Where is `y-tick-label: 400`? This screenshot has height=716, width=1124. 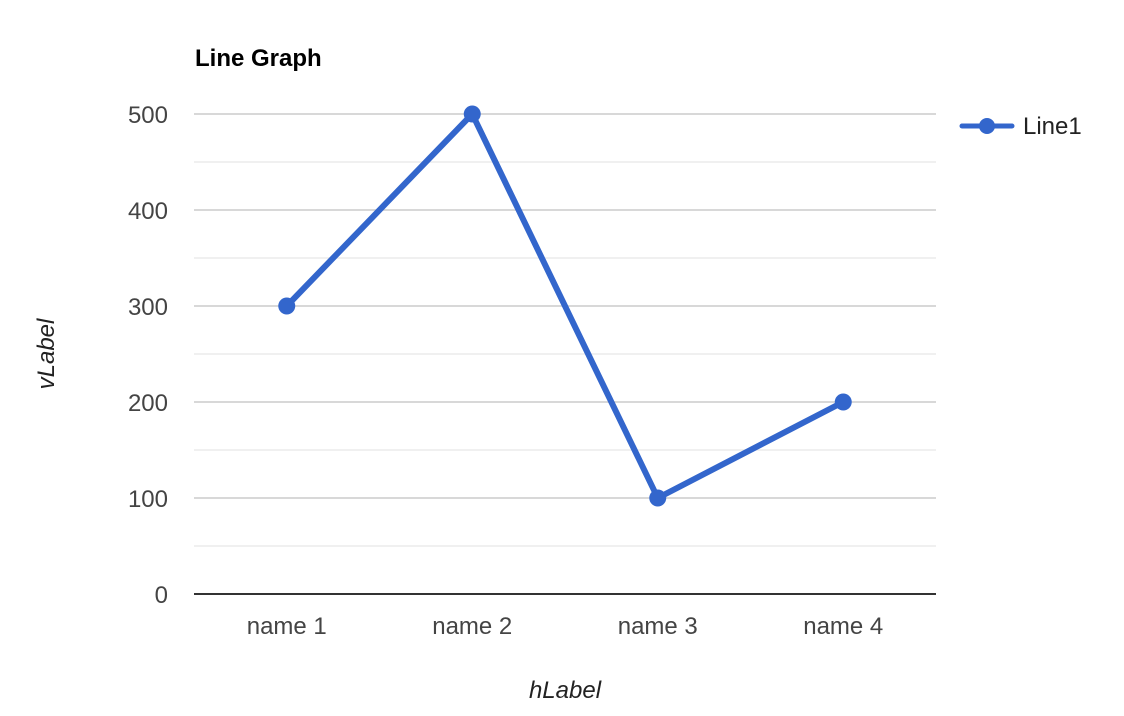
y-tick-label: 400 is located at coordinates (148, 211).